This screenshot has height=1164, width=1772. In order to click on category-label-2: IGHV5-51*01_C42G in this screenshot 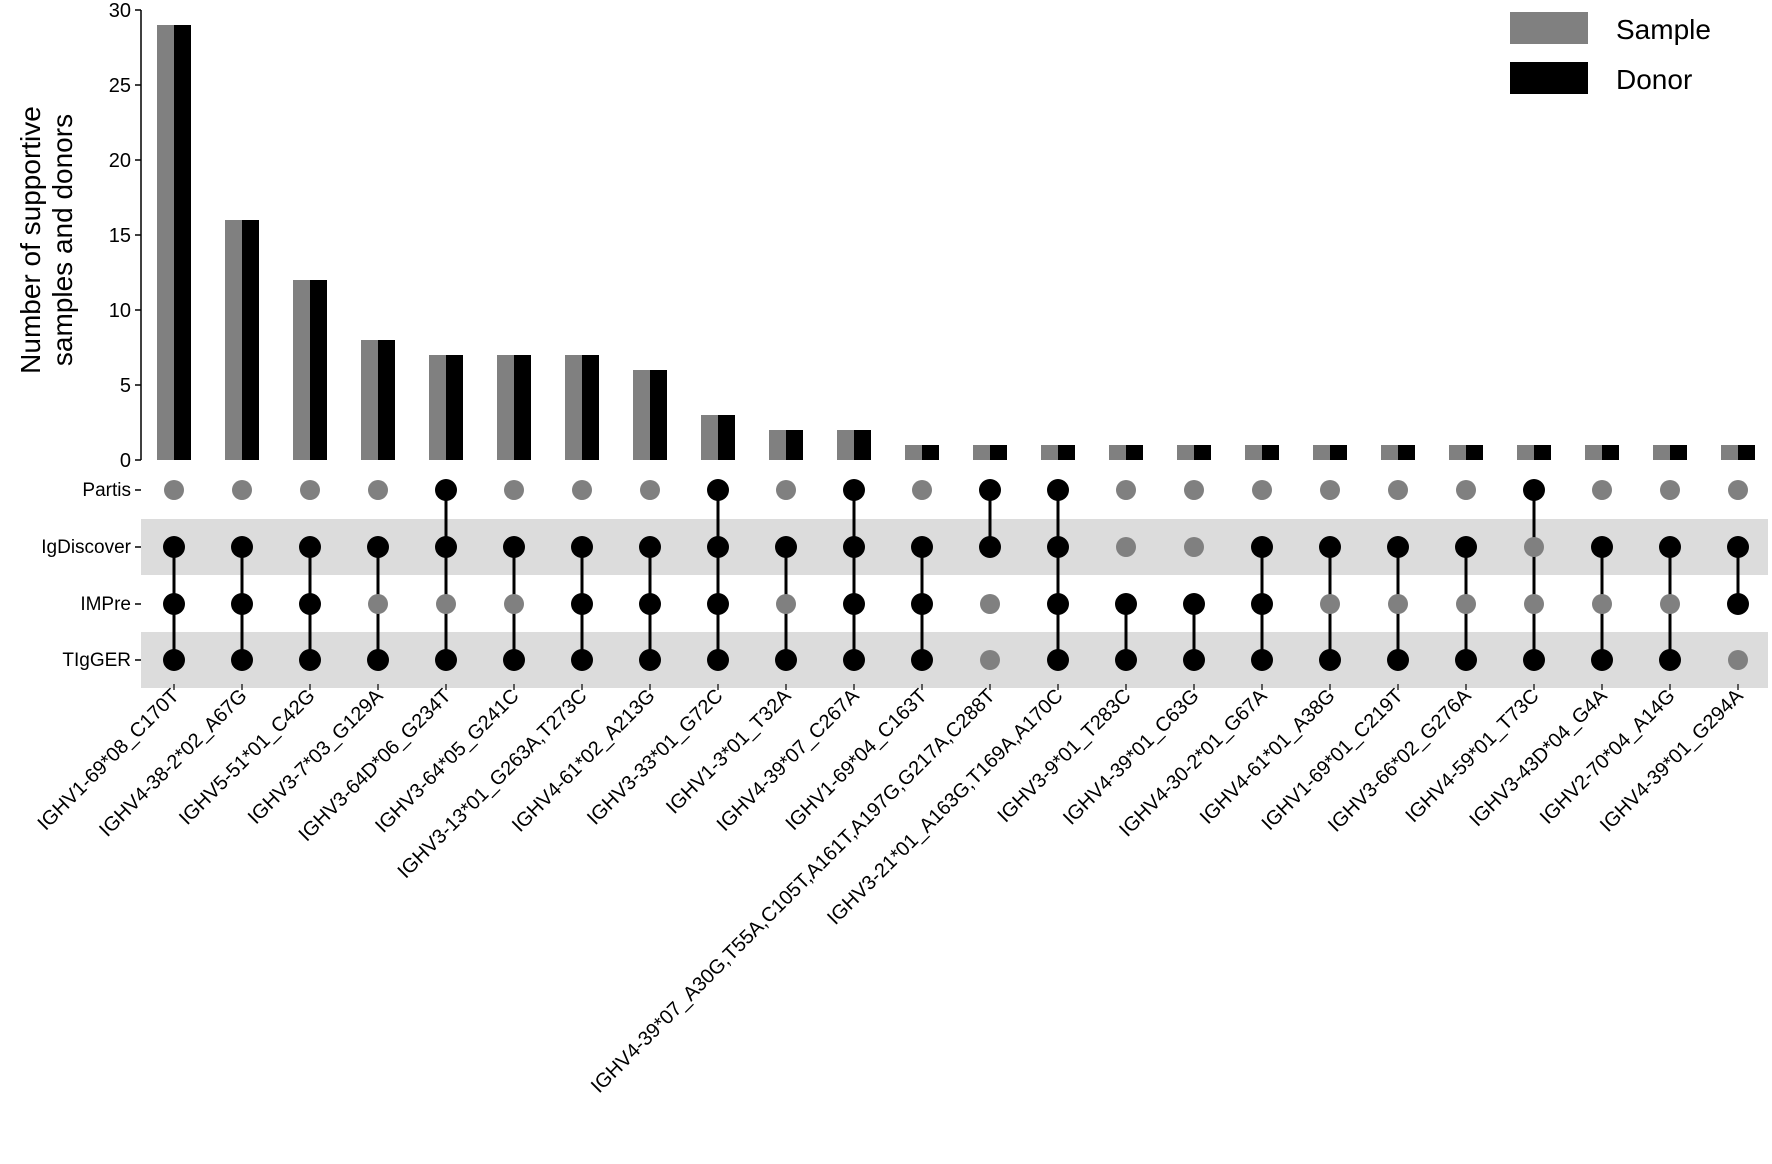, I will do `click(247, 757)`.